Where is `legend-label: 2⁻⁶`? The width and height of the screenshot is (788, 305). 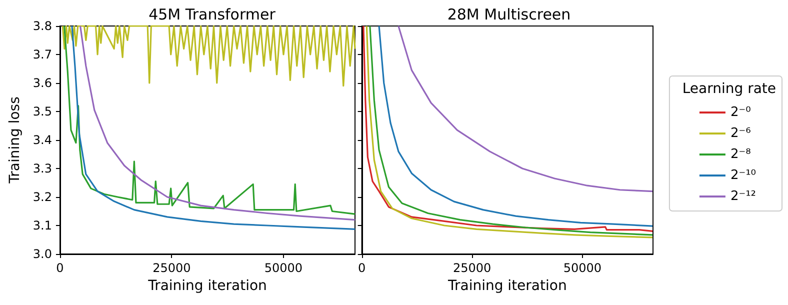 legend-label: 2⁻⁶ is located at coordinates (740, 133).